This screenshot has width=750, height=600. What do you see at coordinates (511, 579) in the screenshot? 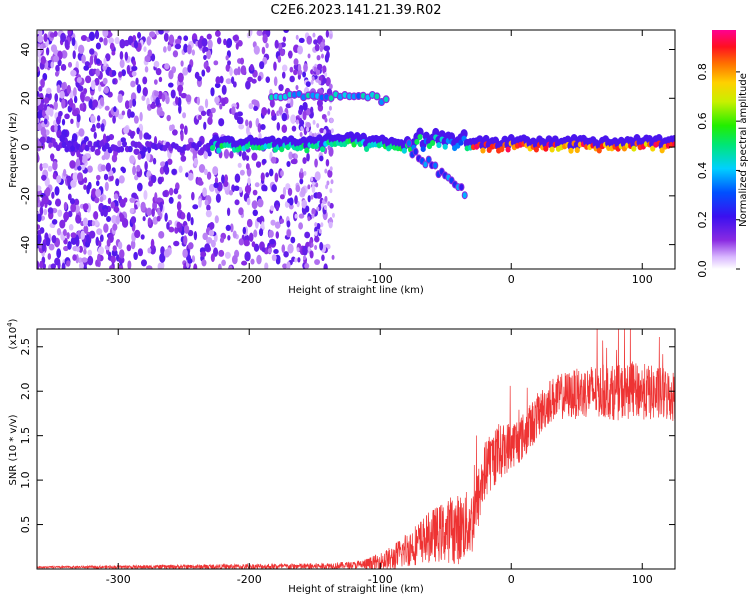
I see `snr-xtick-label: 0` at bounding box center [511, 579].